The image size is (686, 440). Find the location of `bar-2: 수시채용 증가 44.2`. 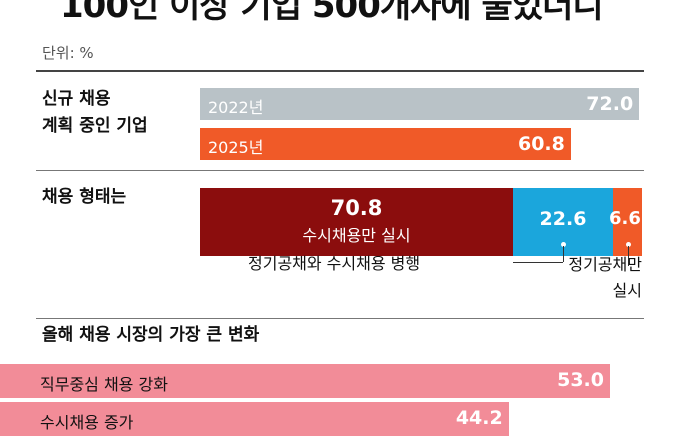

bar-2: 수시채용 증가 44.2 is located at coordinates (254, 419).